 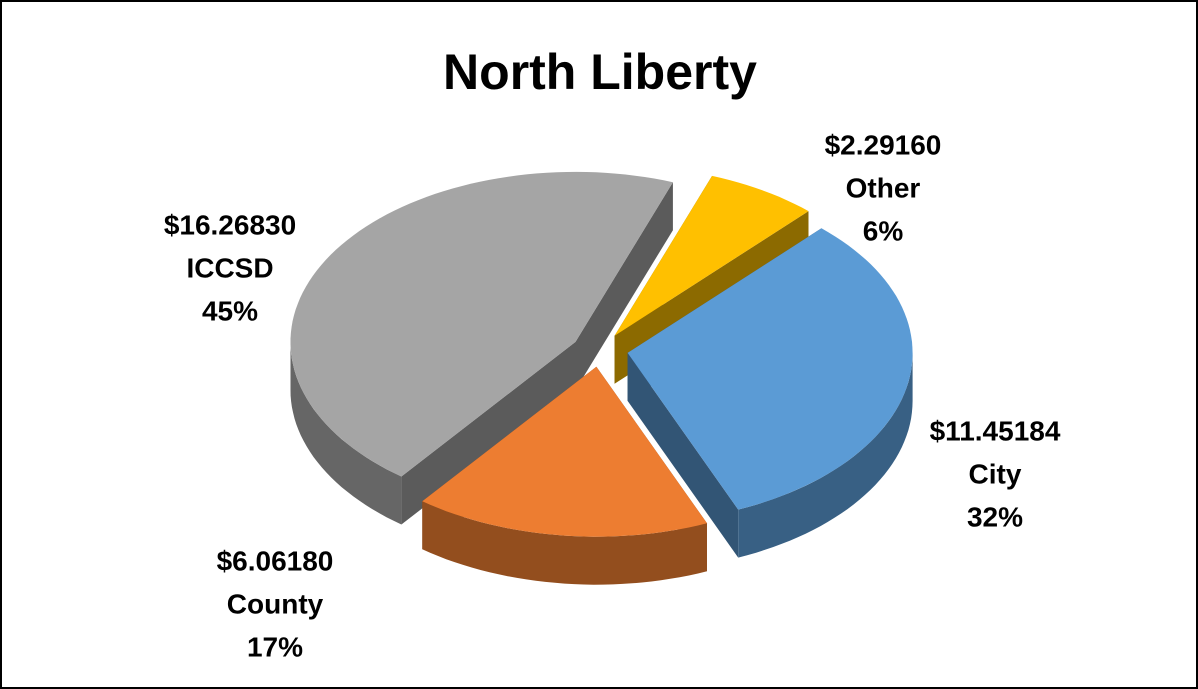 I want to click on data-label: $16.26830, so click(x=230, y=224).